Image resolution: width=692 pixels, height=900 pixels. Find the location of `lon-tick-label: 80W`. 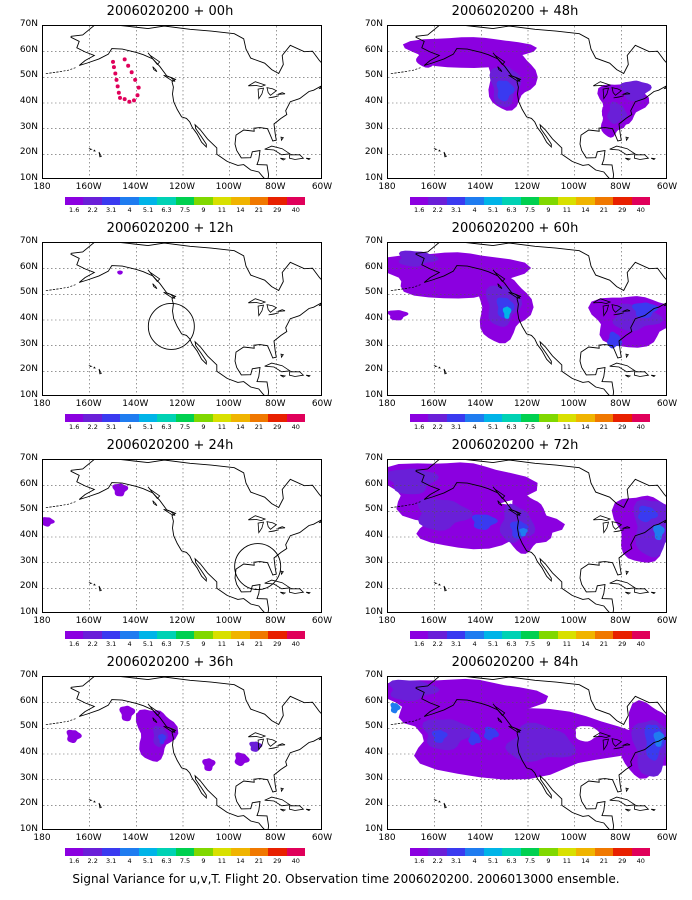

lon-tick-label: 80W is located at coordinates (620, 187).